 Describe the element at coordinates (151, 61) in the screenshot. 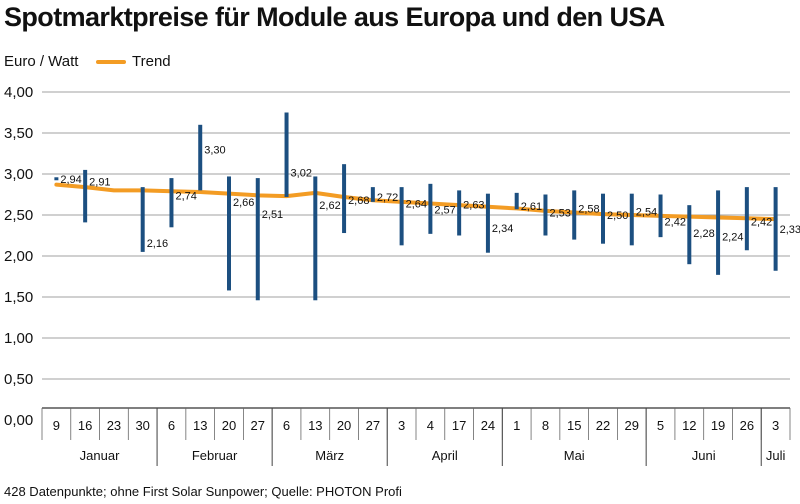

I see `legend-trend-label: Trend` at that location.